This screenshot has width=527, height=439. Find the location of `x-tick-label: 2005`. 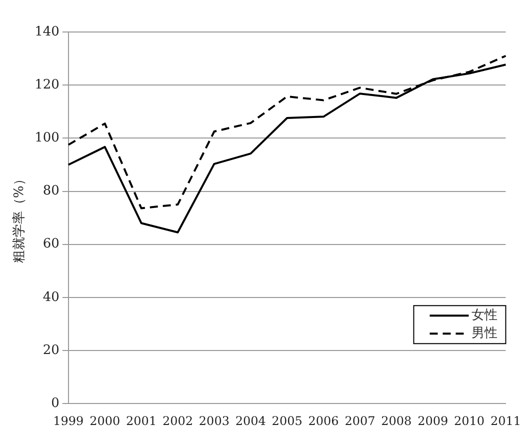

x-tick-label: 2005 is located at coordinates (287, 421).